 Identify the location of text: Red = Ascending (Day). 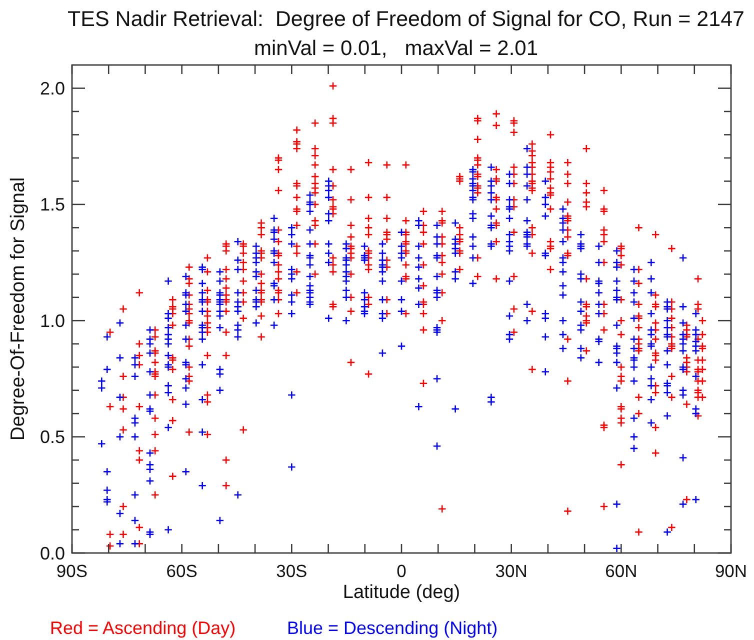
(143, 628).